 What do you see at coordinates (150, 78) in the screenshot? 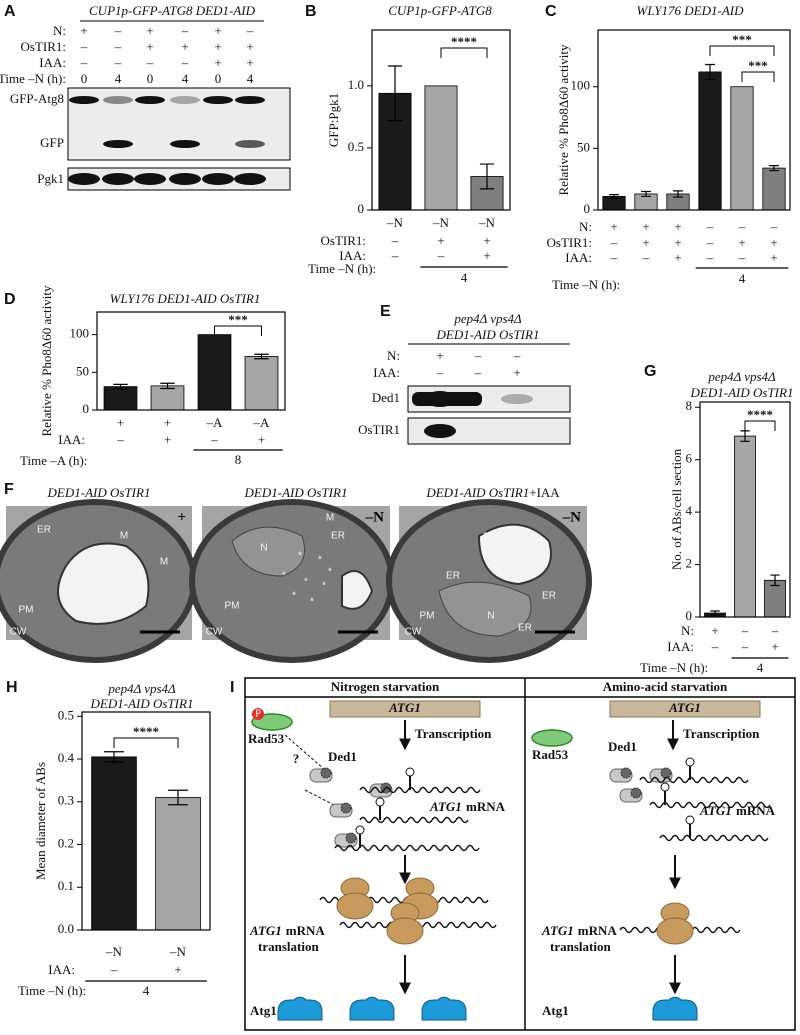
I see `condition-cell: 0` at bounding box center [150, 78].